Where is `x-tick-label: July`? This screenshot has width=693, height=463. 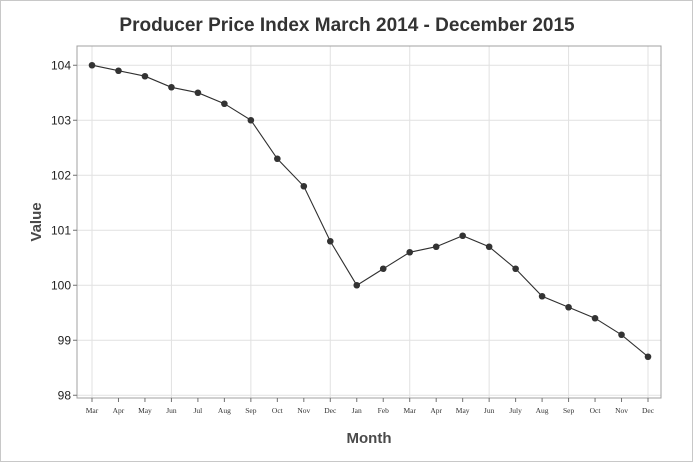
x-tick-label: July is located at coordinates (515, 410).